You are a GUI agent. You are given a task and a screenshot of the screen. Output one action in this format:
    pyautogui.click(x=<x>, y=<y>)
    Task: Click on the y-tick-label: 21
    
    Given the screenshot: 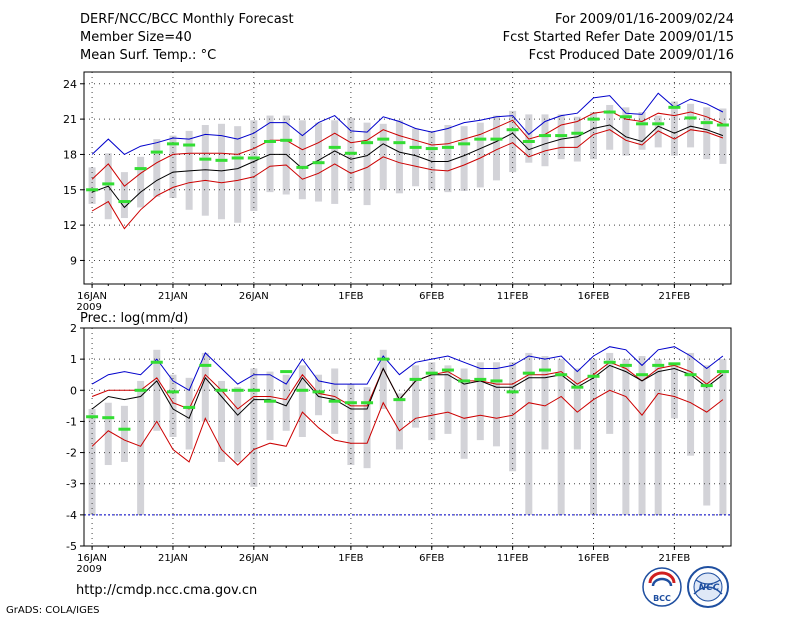 What is the action you would take?
    pyautogui.click(x=70, y=119)
    